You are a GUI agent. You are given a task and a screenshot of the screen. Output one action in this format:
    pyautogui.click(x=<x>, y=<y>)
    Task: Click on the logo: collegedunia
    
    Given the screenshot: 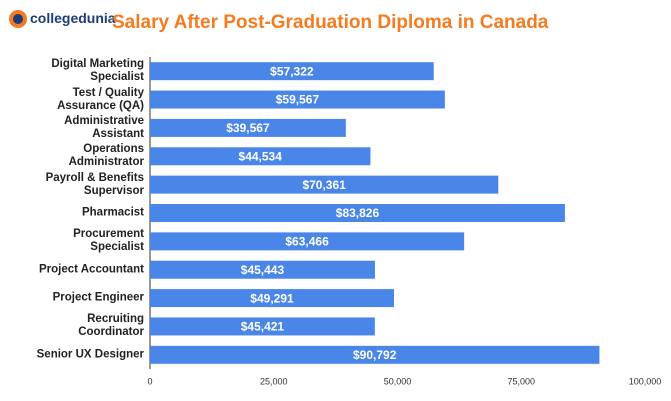 What is the action you would take?
    pyautogui.click(x=73, y=18)
    